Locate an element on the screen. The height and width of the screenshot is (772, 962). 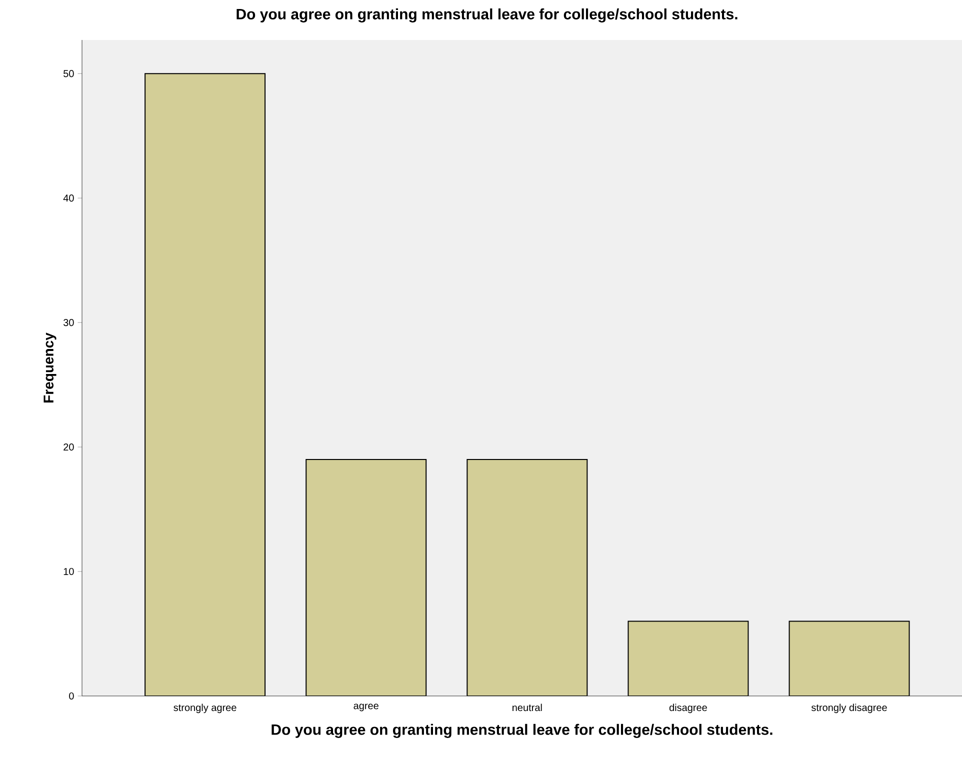
x-tick-label: strongly agree is located at coordinates (205, 709).